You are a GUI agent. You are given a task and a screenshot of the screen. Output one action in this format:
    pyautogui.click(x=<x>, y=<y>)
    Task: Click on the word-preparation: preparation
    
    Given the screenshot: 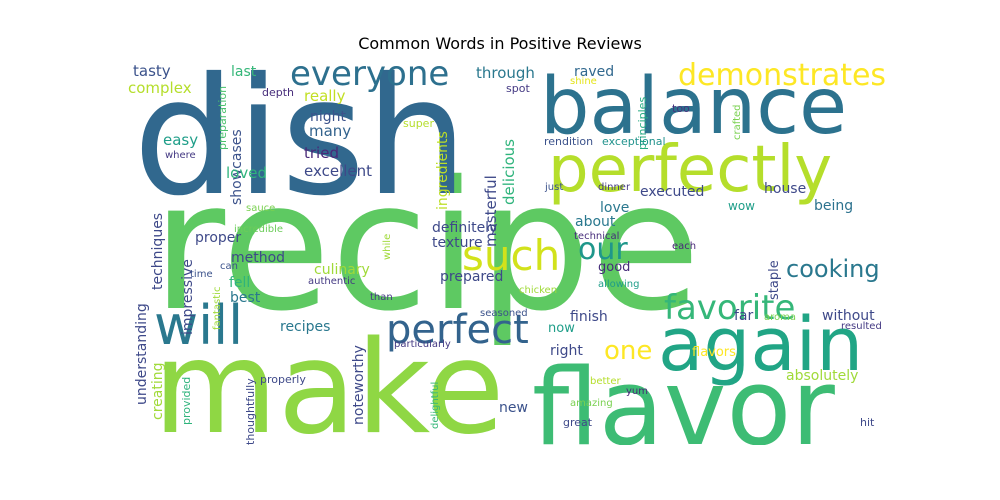 What is the action you would take?
    pyautogui.click(x=222, y=118)
    